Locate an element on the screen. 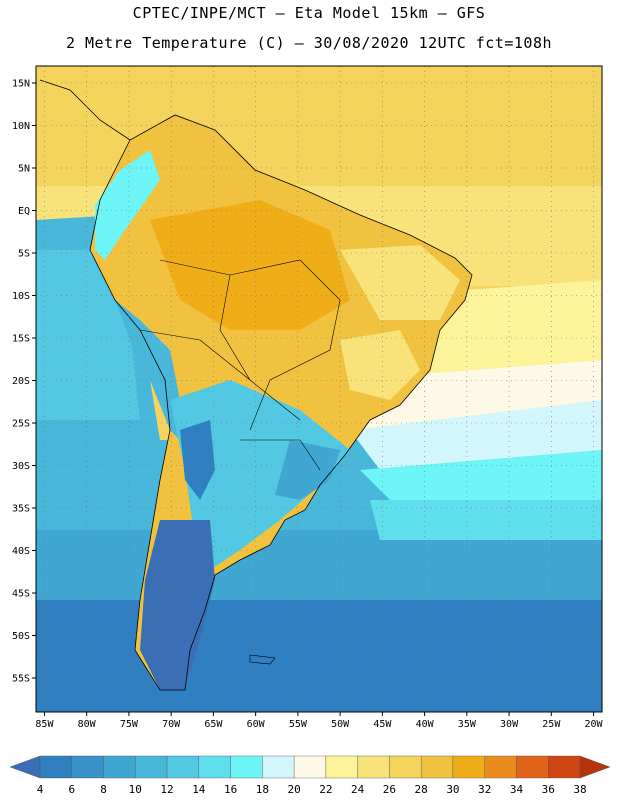 This screenshot has height=800, width=618. colorbar-label: 8 is located at coordinates (103, 789).